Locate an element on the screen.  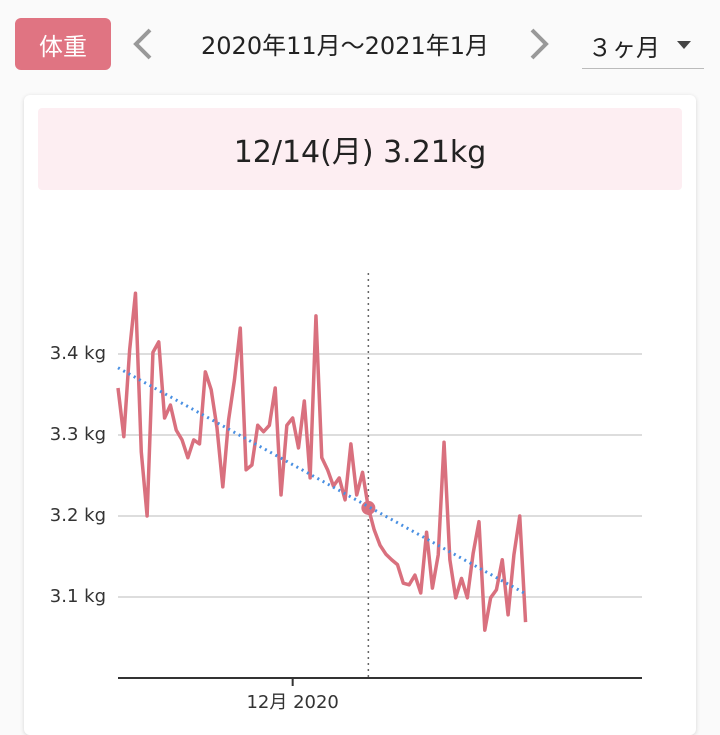
x-tick-label: 12月 2020 is located at coordinates (292, 702).